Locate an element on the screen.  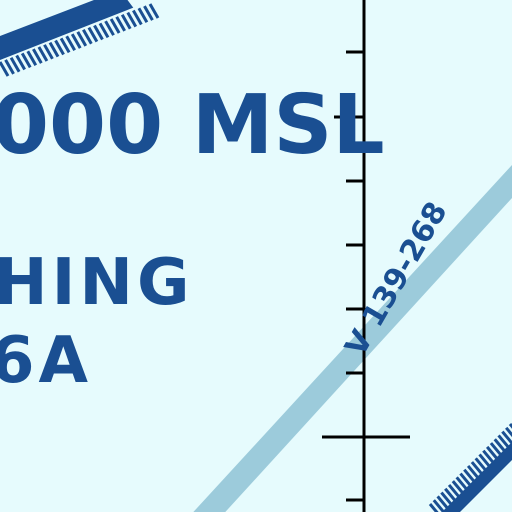
area-boundary-top is located at coordinates (80, 39).